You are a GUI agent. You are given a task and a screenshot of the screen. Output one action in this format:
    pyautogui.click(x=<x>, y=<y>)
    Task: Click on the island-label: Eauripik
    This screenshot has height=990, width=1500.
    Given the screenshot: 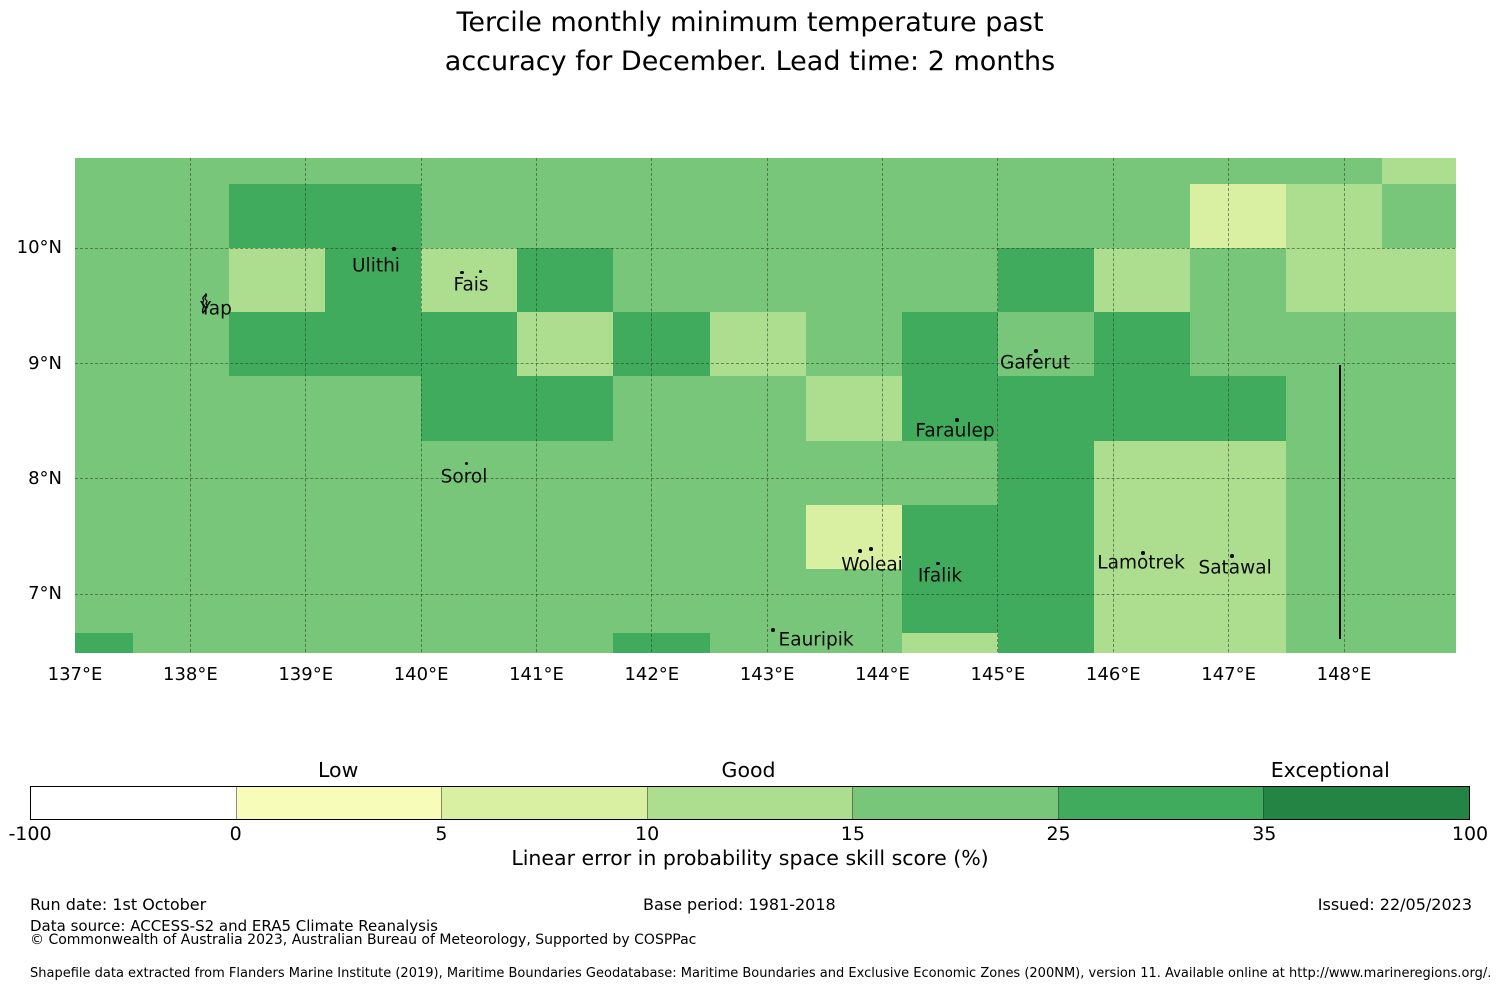 What is the action you would take?
    pyautogui.click(x=816, y=640)
    